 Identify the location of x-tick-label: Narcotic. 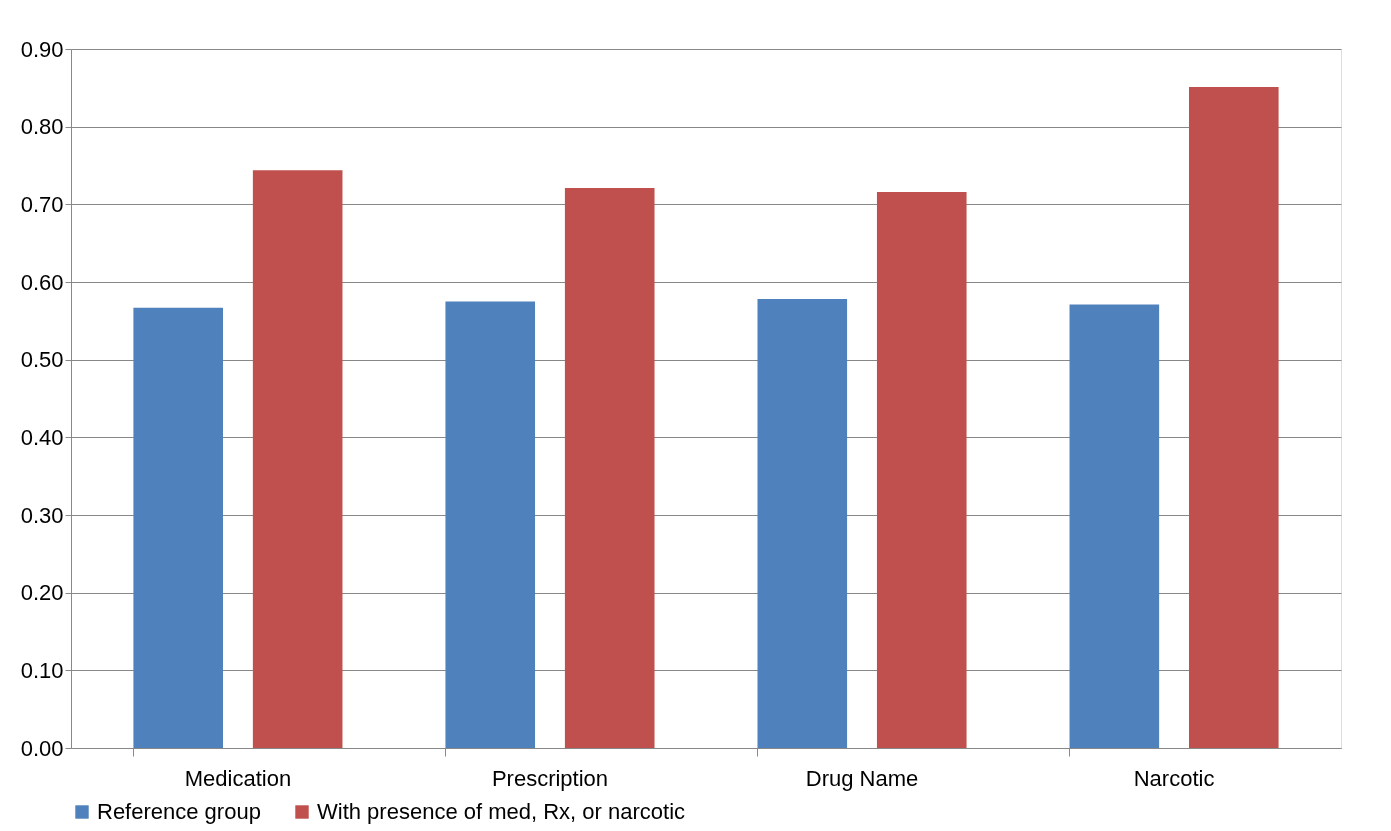
(1174, 778).